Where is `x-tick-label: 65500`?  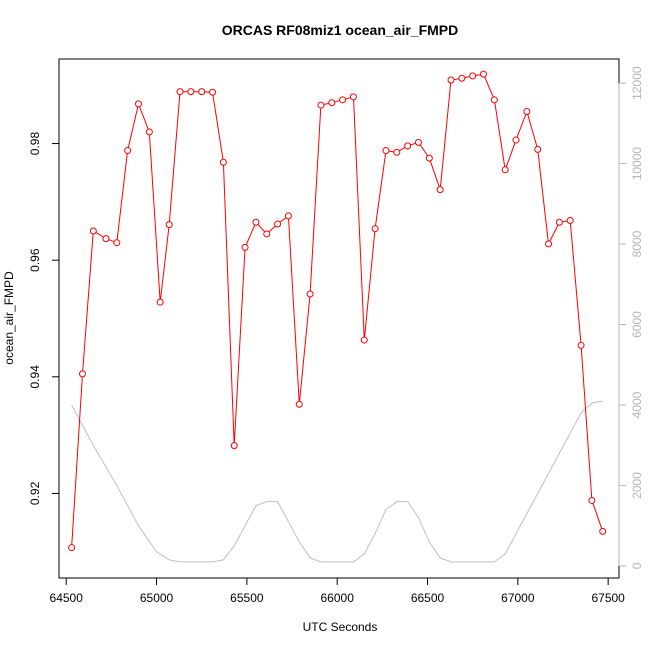 x-tick-label: 65500 is located at coordinates (247, 598).